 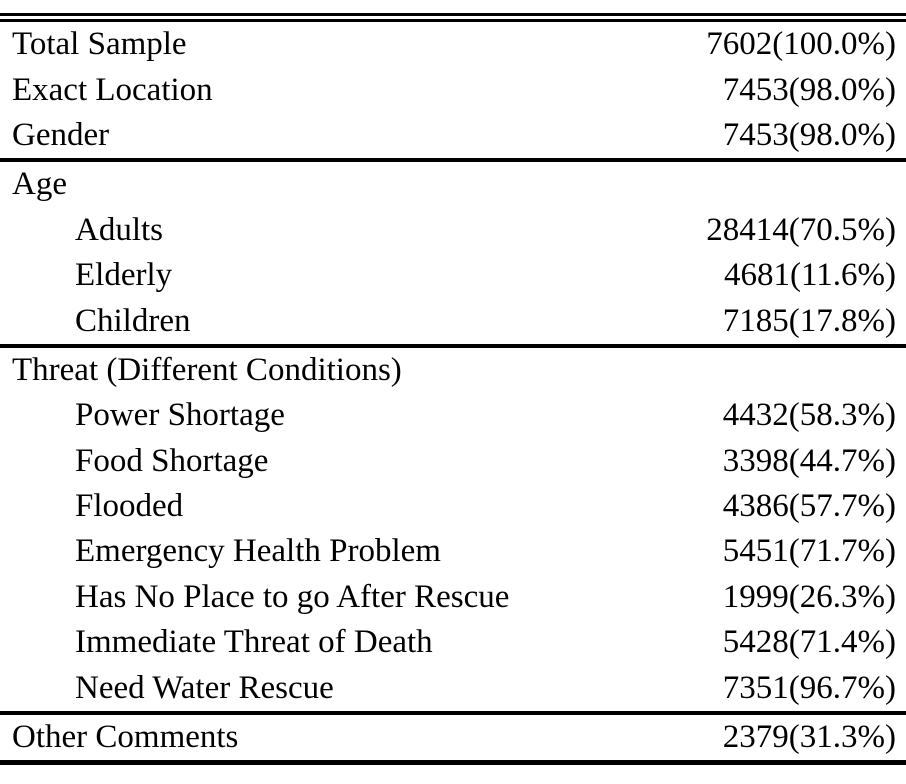 What do you see at coordinates (172, 460) in the screenshot?
I see `row-label: Food Shortage` at bounding box center [172, 460].